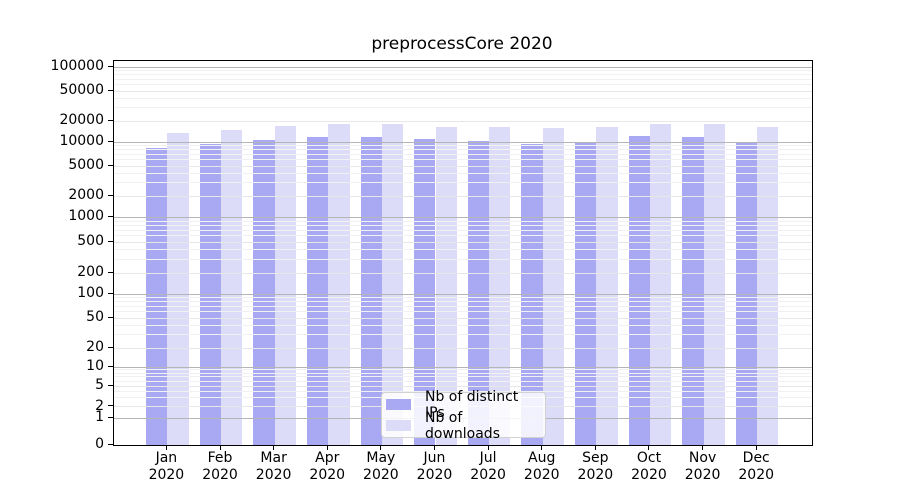 The width and height of the screenshot is (900, 500). I want to click on bar-downloads-jun, so click(446, 286).